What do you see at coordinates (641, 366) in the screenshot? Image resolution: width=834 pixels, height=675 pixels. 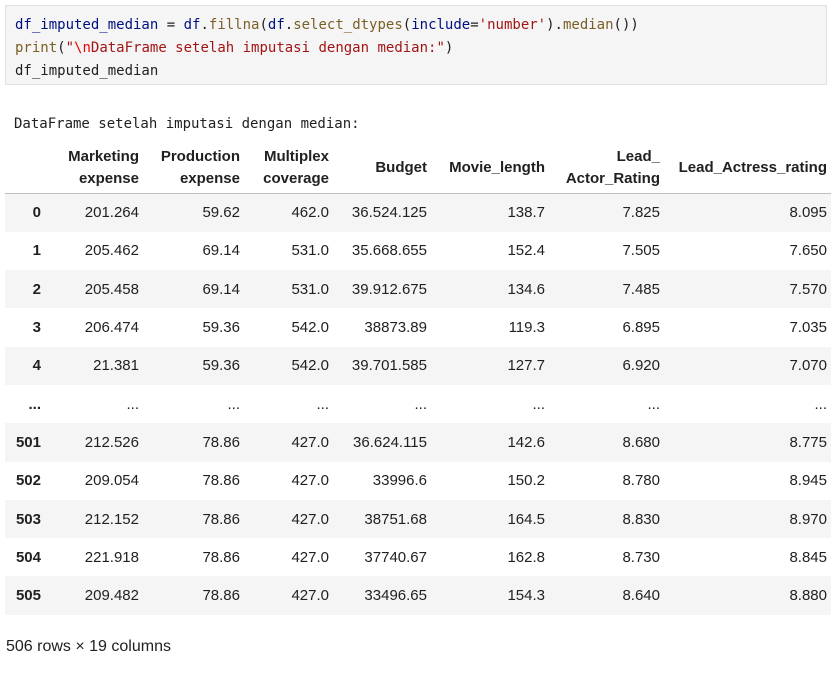 I see `table-cell: 6.920` at bounding box center [641, 366].